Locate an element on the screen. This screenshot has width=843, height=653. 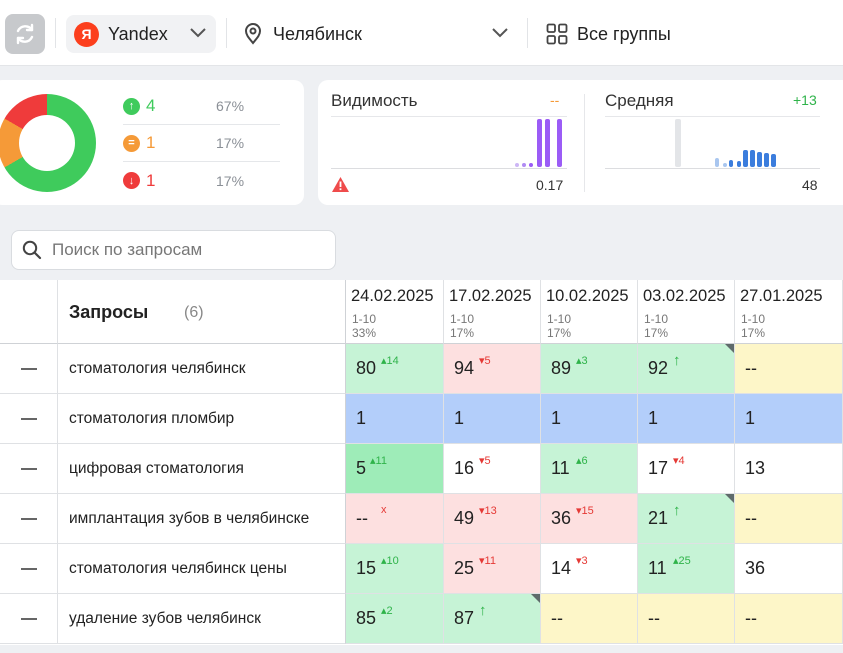
position-cell: 36 is located at coordinates (789, 569).